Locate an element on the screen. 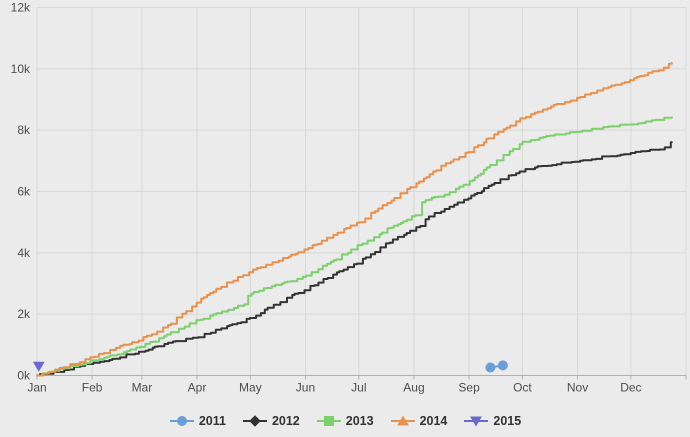 The height and width of the screenshot is (437, 690). x-axis-tick-label: Oct is located at coordinates (522, 388).